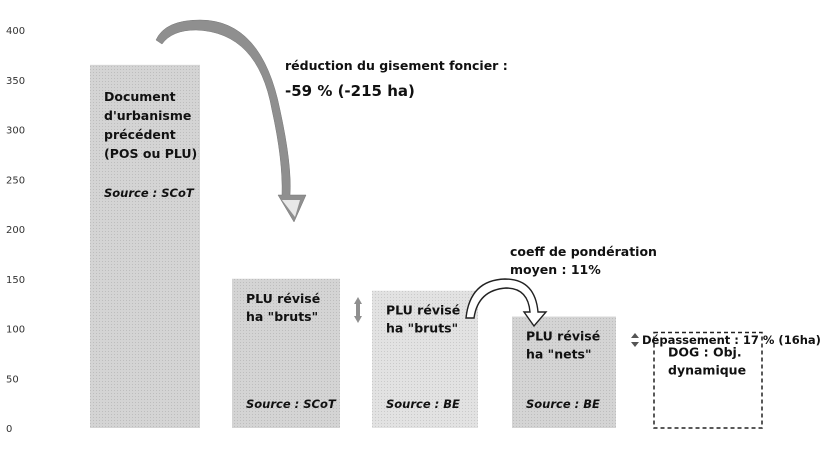 This screenshot has width=824, height=457. I want to click on coeff-arrow, so click(506, 303).